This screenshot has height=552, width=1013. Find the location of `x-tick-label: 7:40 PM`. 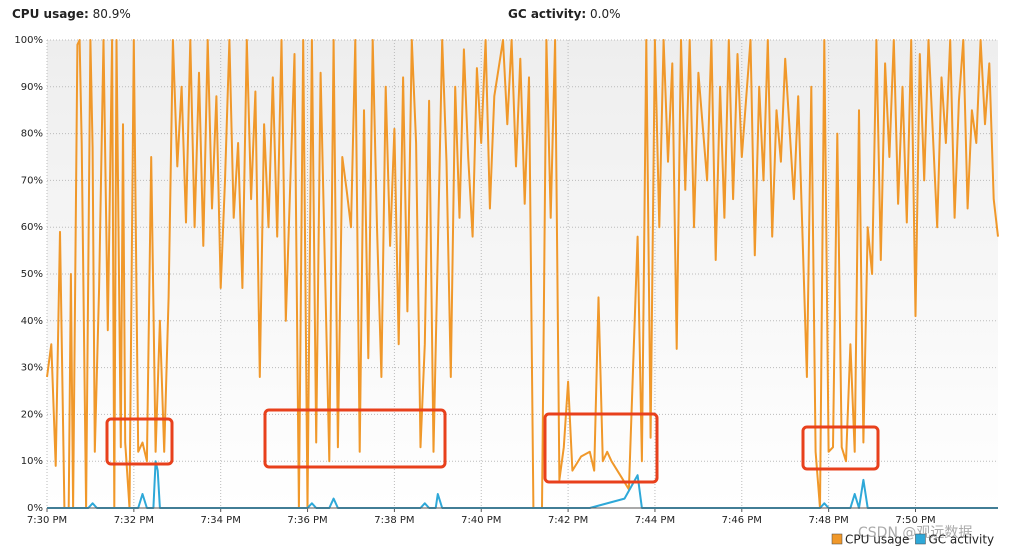

x-tick-label: 7:40 PM is located at coordinates (481, 520).